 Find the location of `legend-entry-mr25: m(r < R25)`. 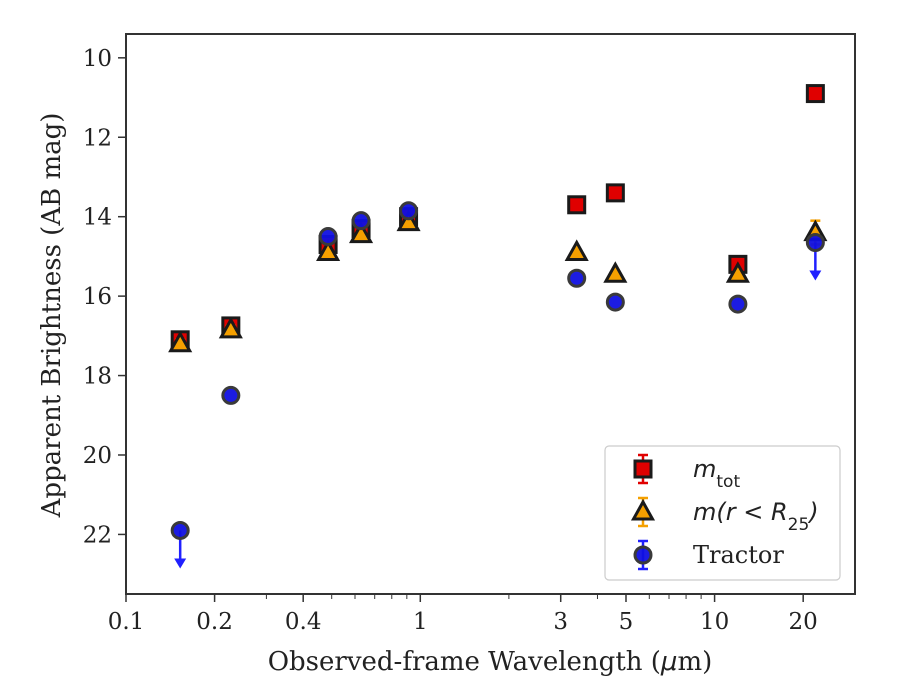

legend-entry-mr25: m(r < R25) is located at coordinates (724, 515).